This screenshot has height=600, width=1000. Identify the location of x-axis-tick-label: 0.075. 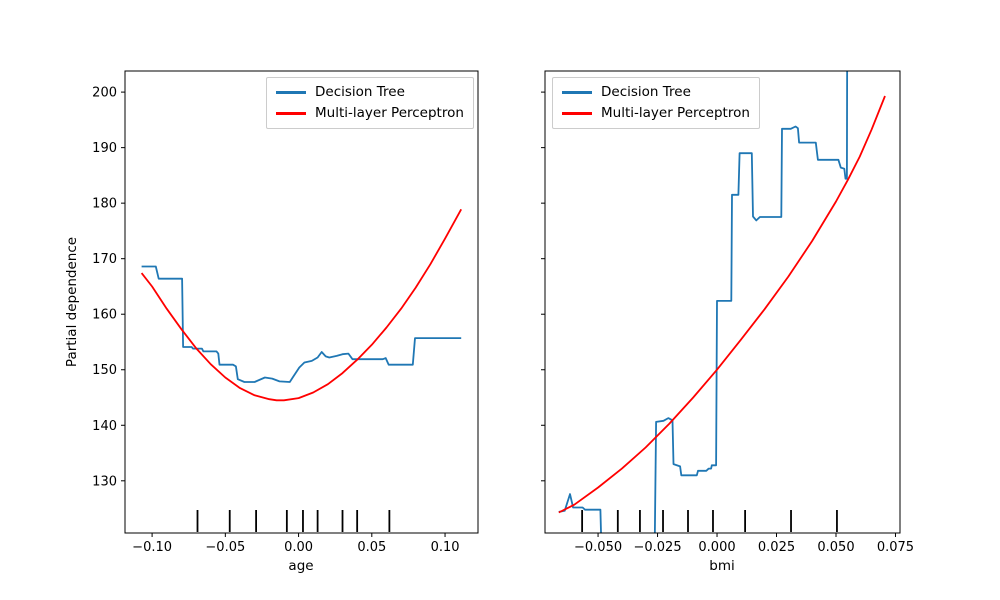
(895, 547).